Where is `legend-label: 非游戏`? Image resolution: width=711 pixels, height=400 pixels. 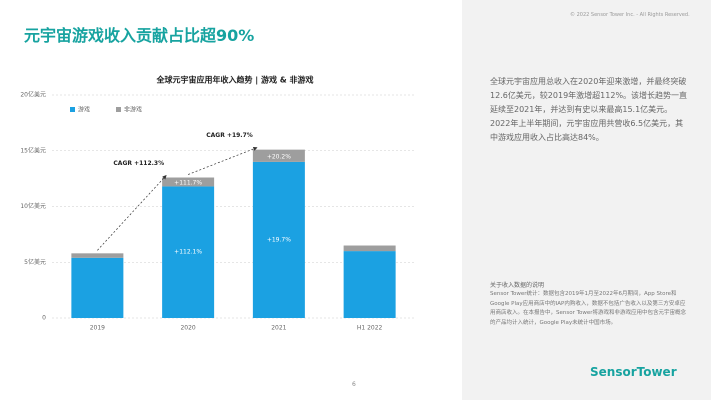 legend-label: 非游戏 is located at coordinates (133, 110).